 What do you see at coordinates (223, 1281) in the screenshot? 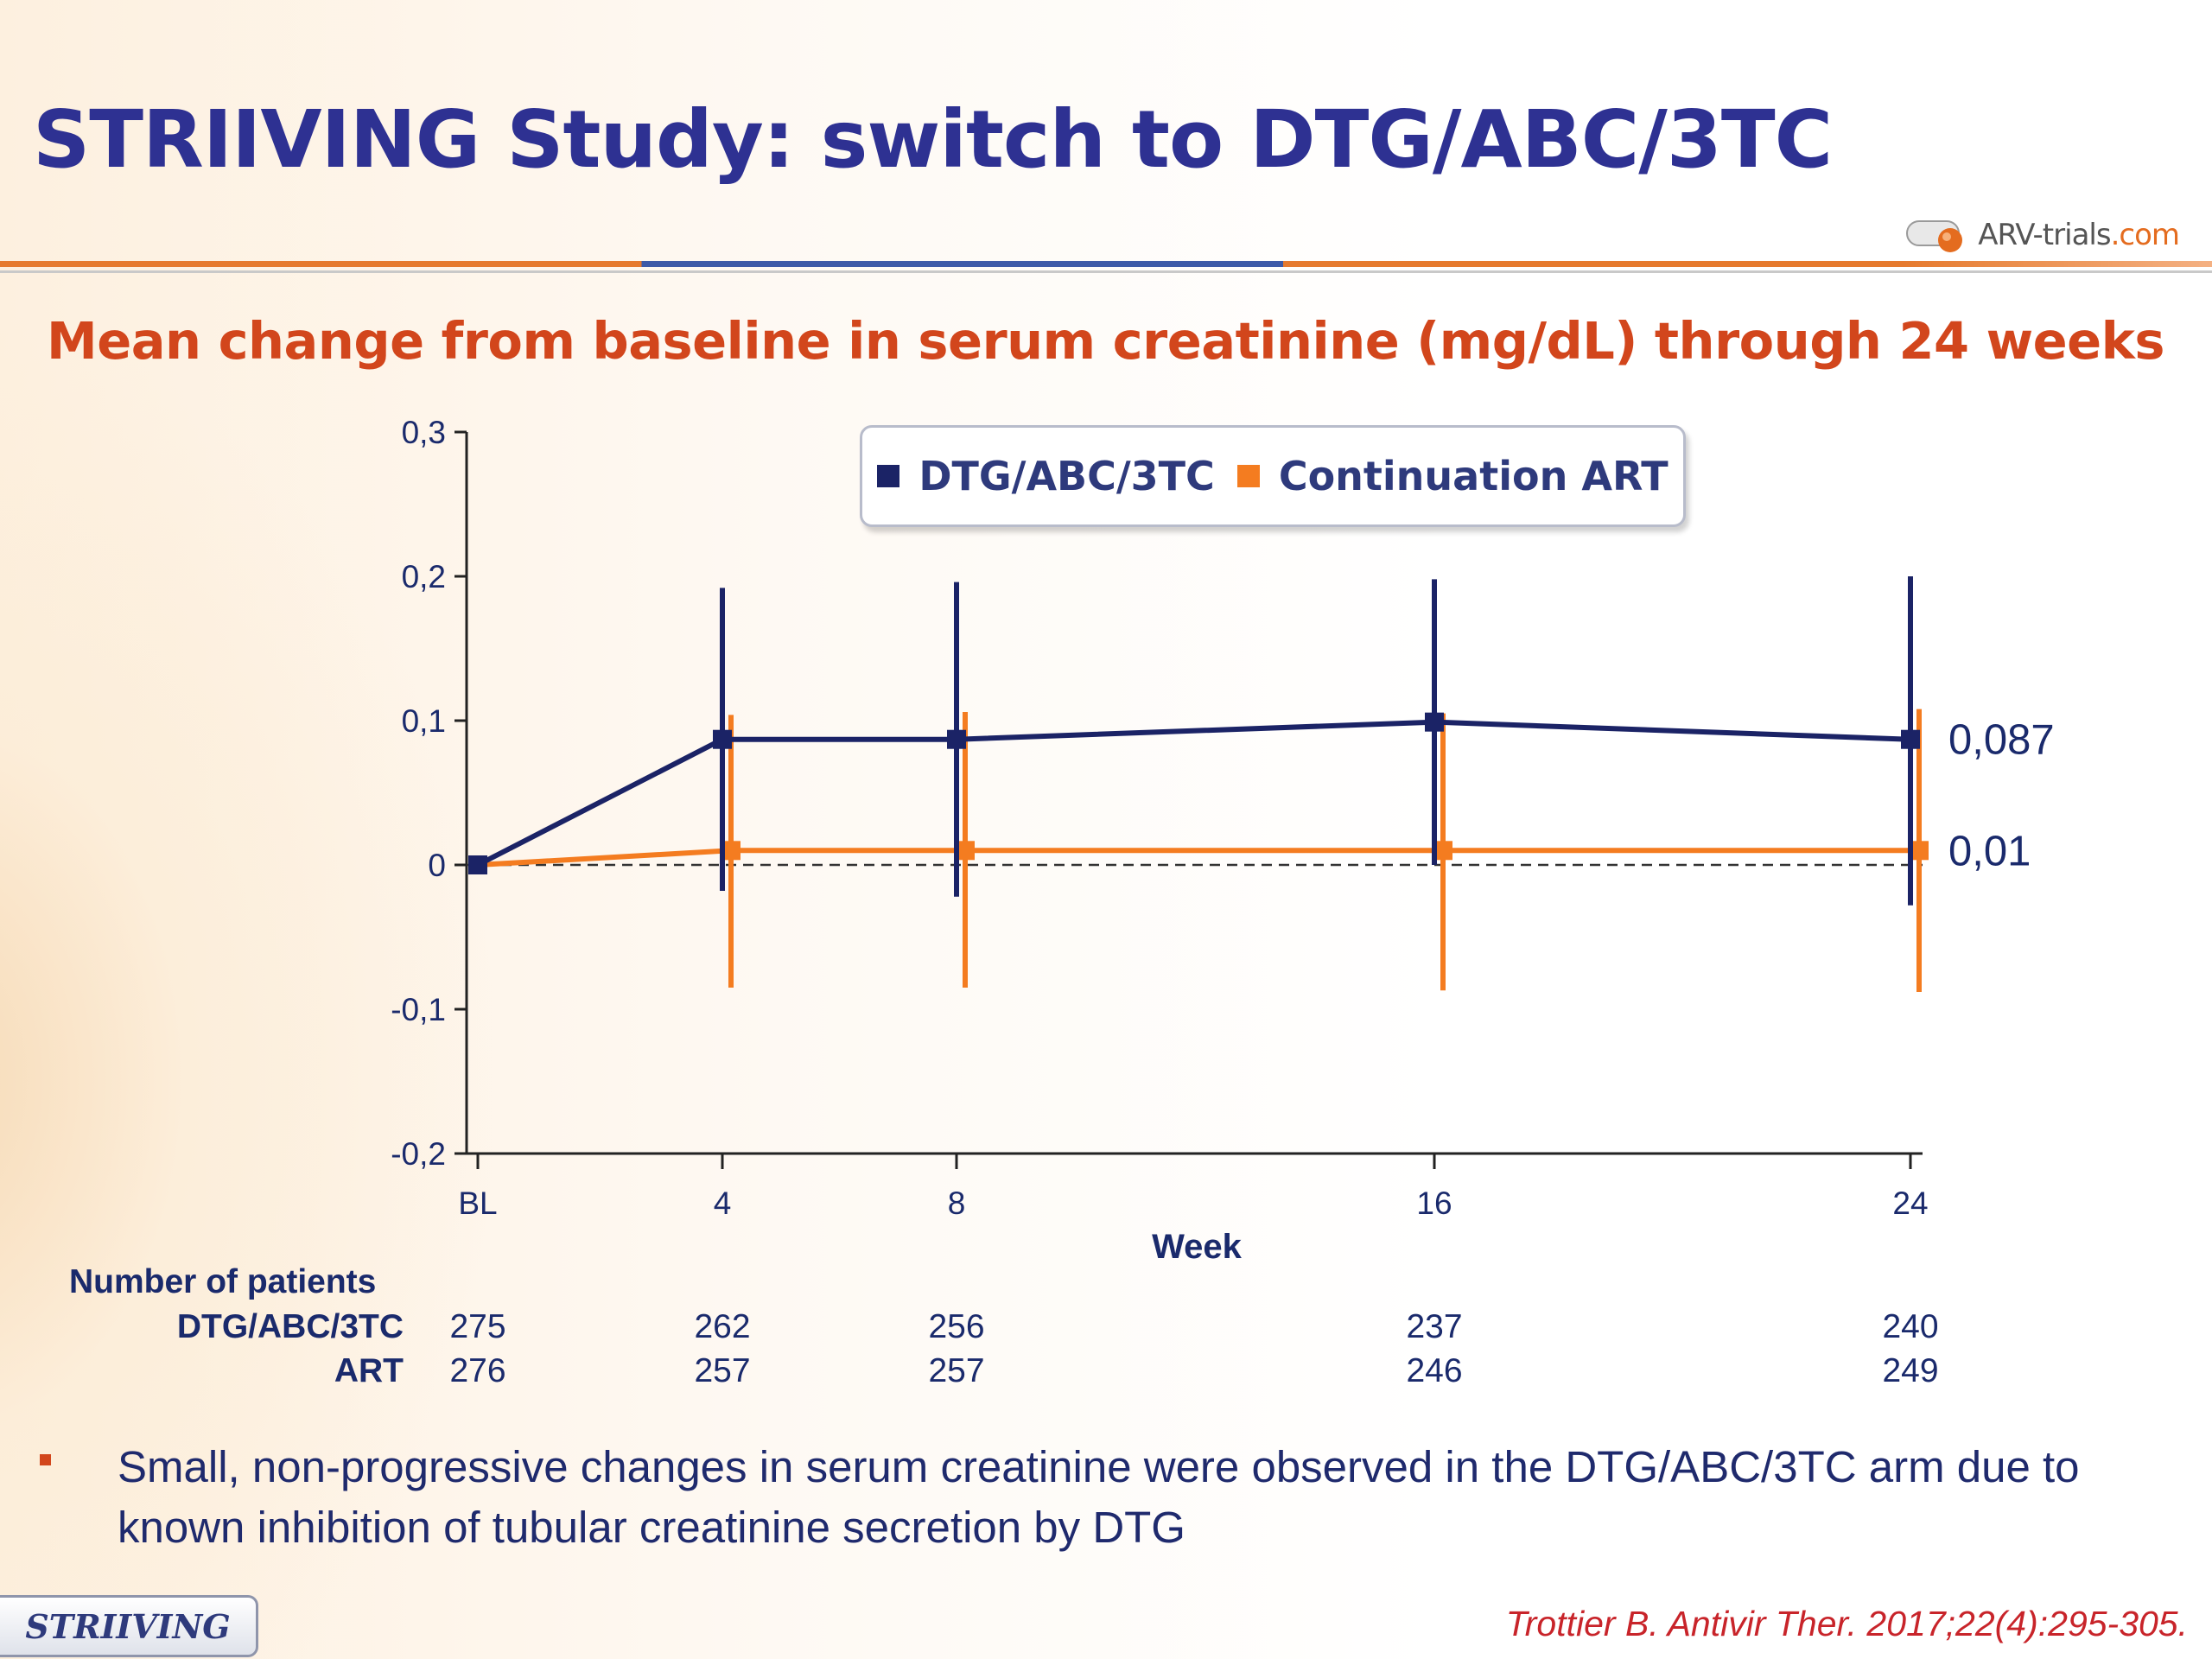
I see `patients-heading: Number of patients` at bounding box center [223, 1281].